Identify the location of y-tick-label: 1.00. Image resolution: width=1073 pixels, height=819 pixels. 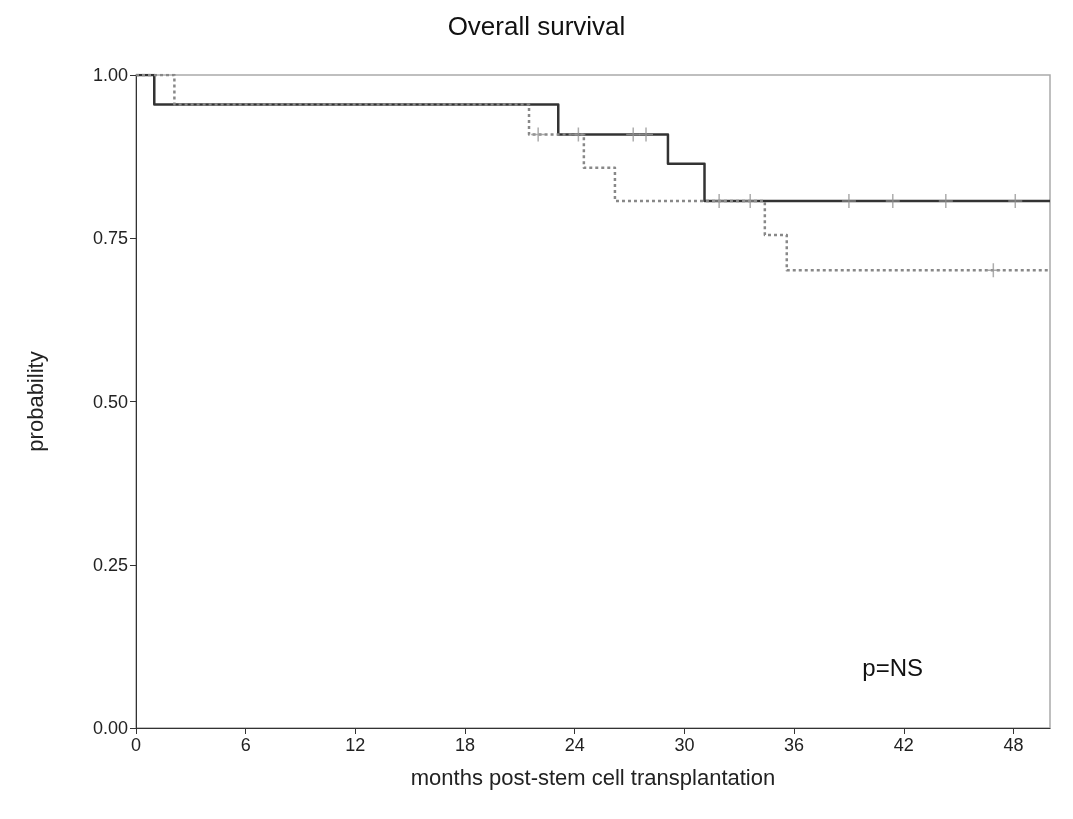
(110, 75).